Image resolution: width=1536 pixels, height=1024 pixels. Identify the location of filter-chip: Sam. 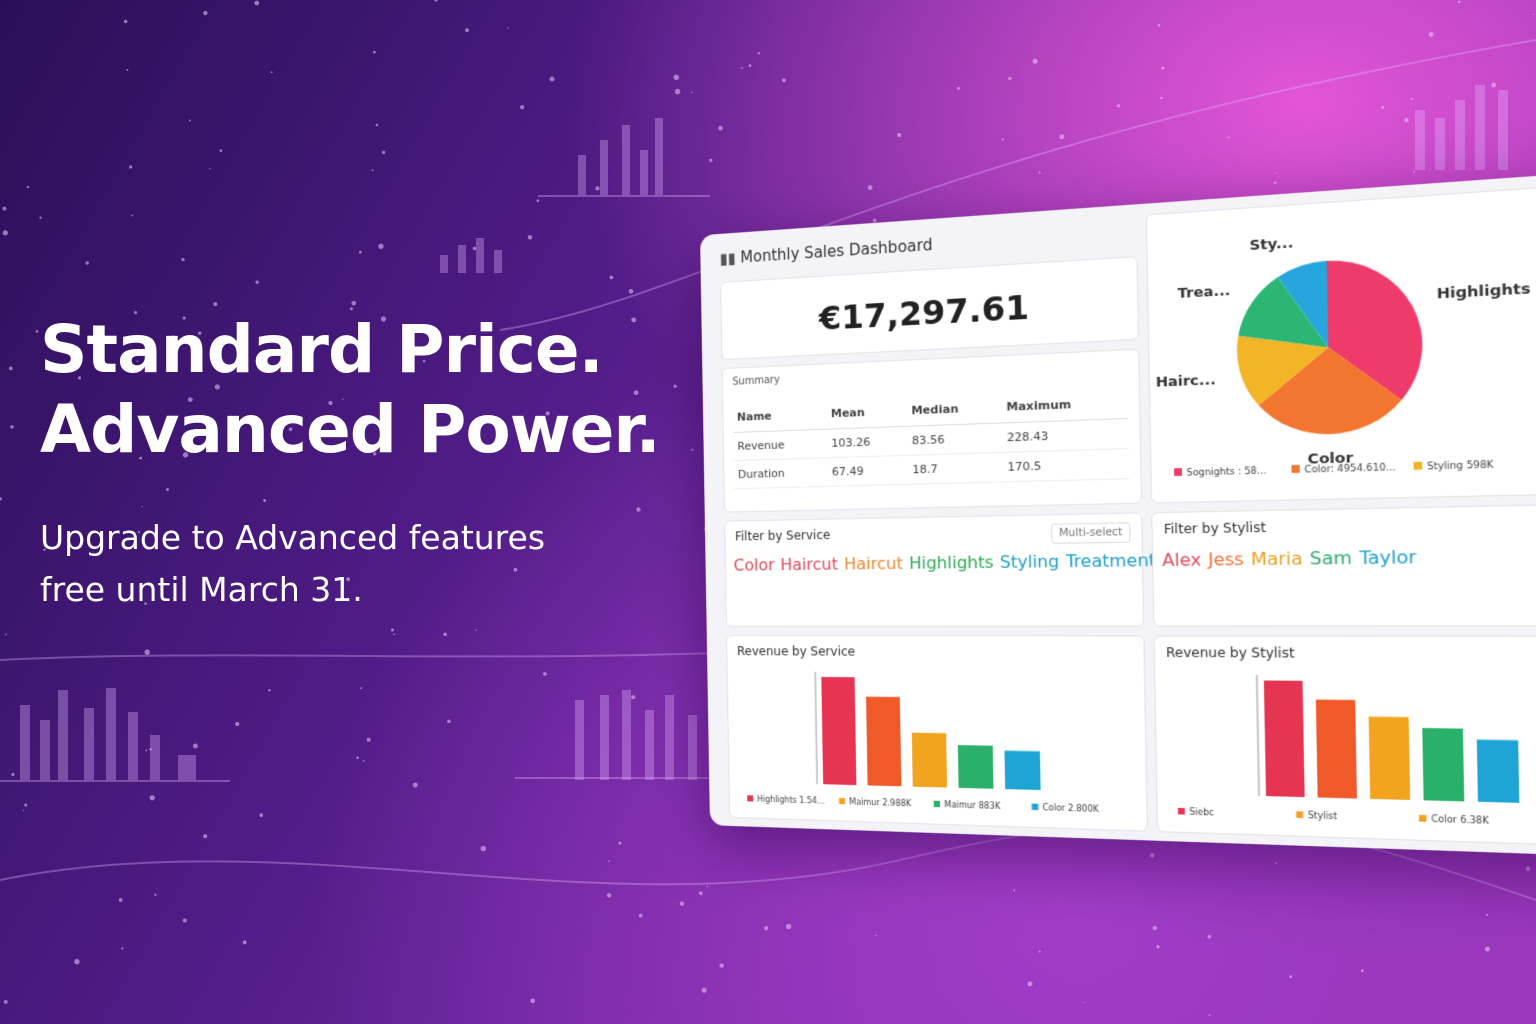
(1331, 558).